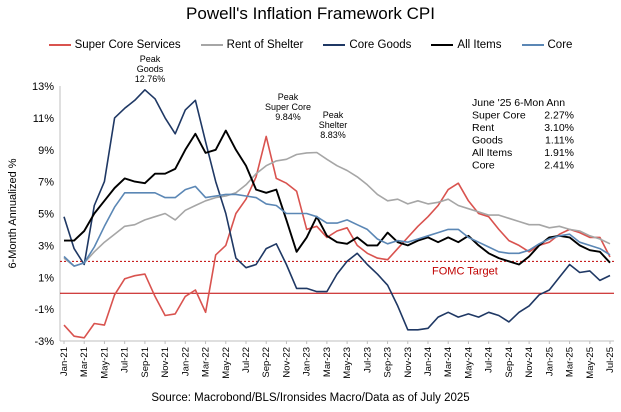  Describe the element at coordinates (559, 116) in the screenshot. I see `summary-row-value: 2.27%` at that location.